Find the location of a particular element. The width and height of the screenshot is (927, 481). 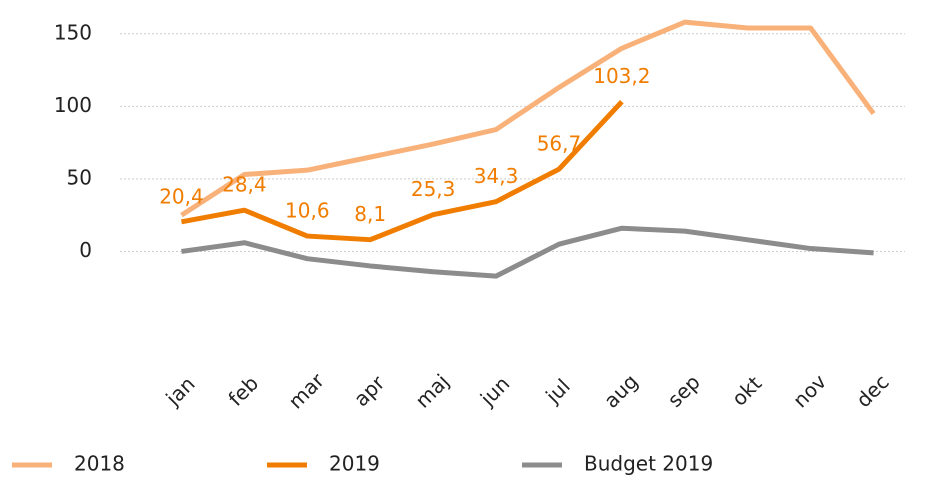

data-label: 10,6 is located at coordinates (307, 211).